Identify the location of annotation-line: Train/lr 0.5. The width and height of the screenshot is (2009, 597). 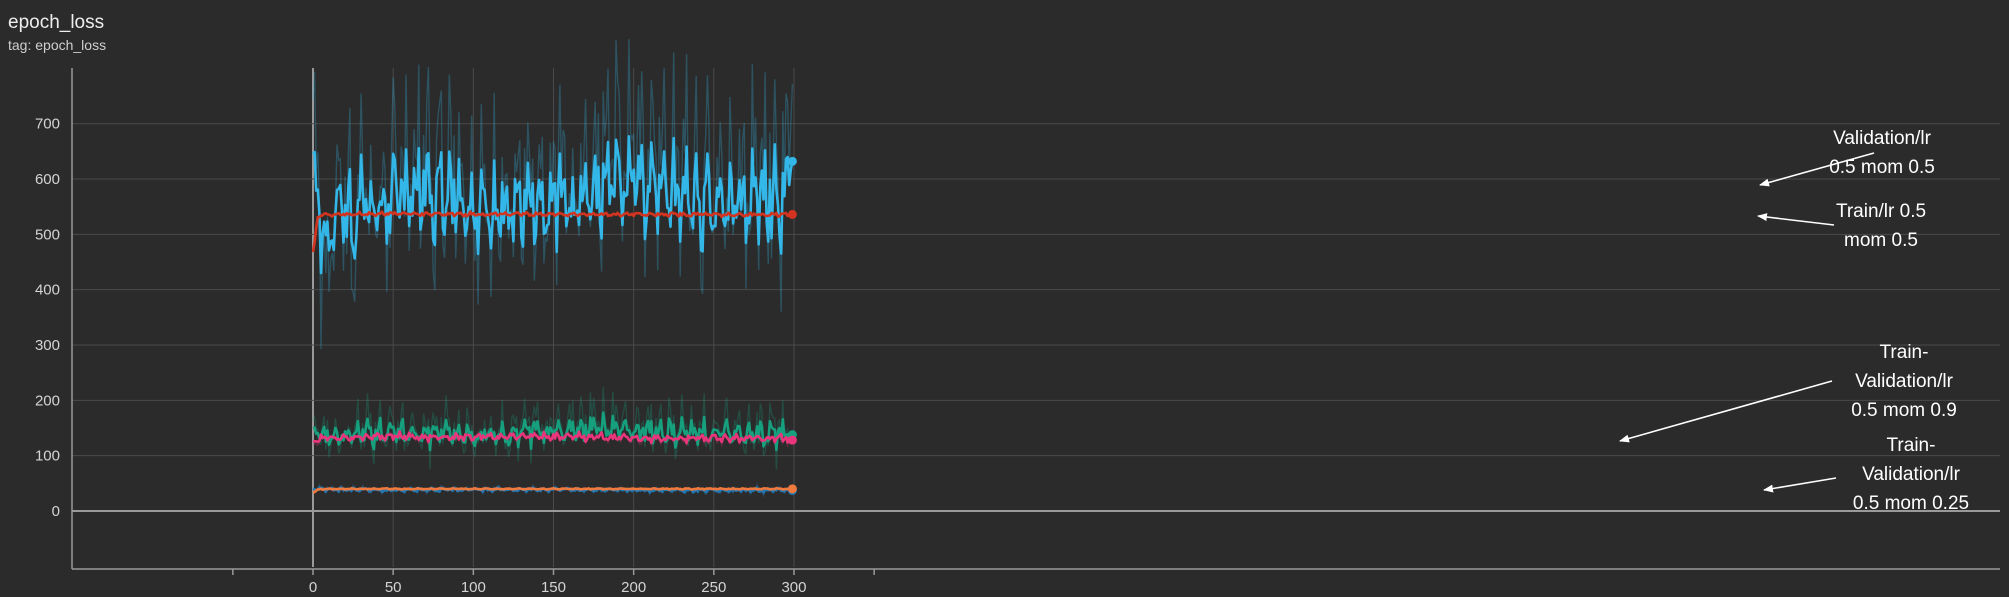
(1881, 211).